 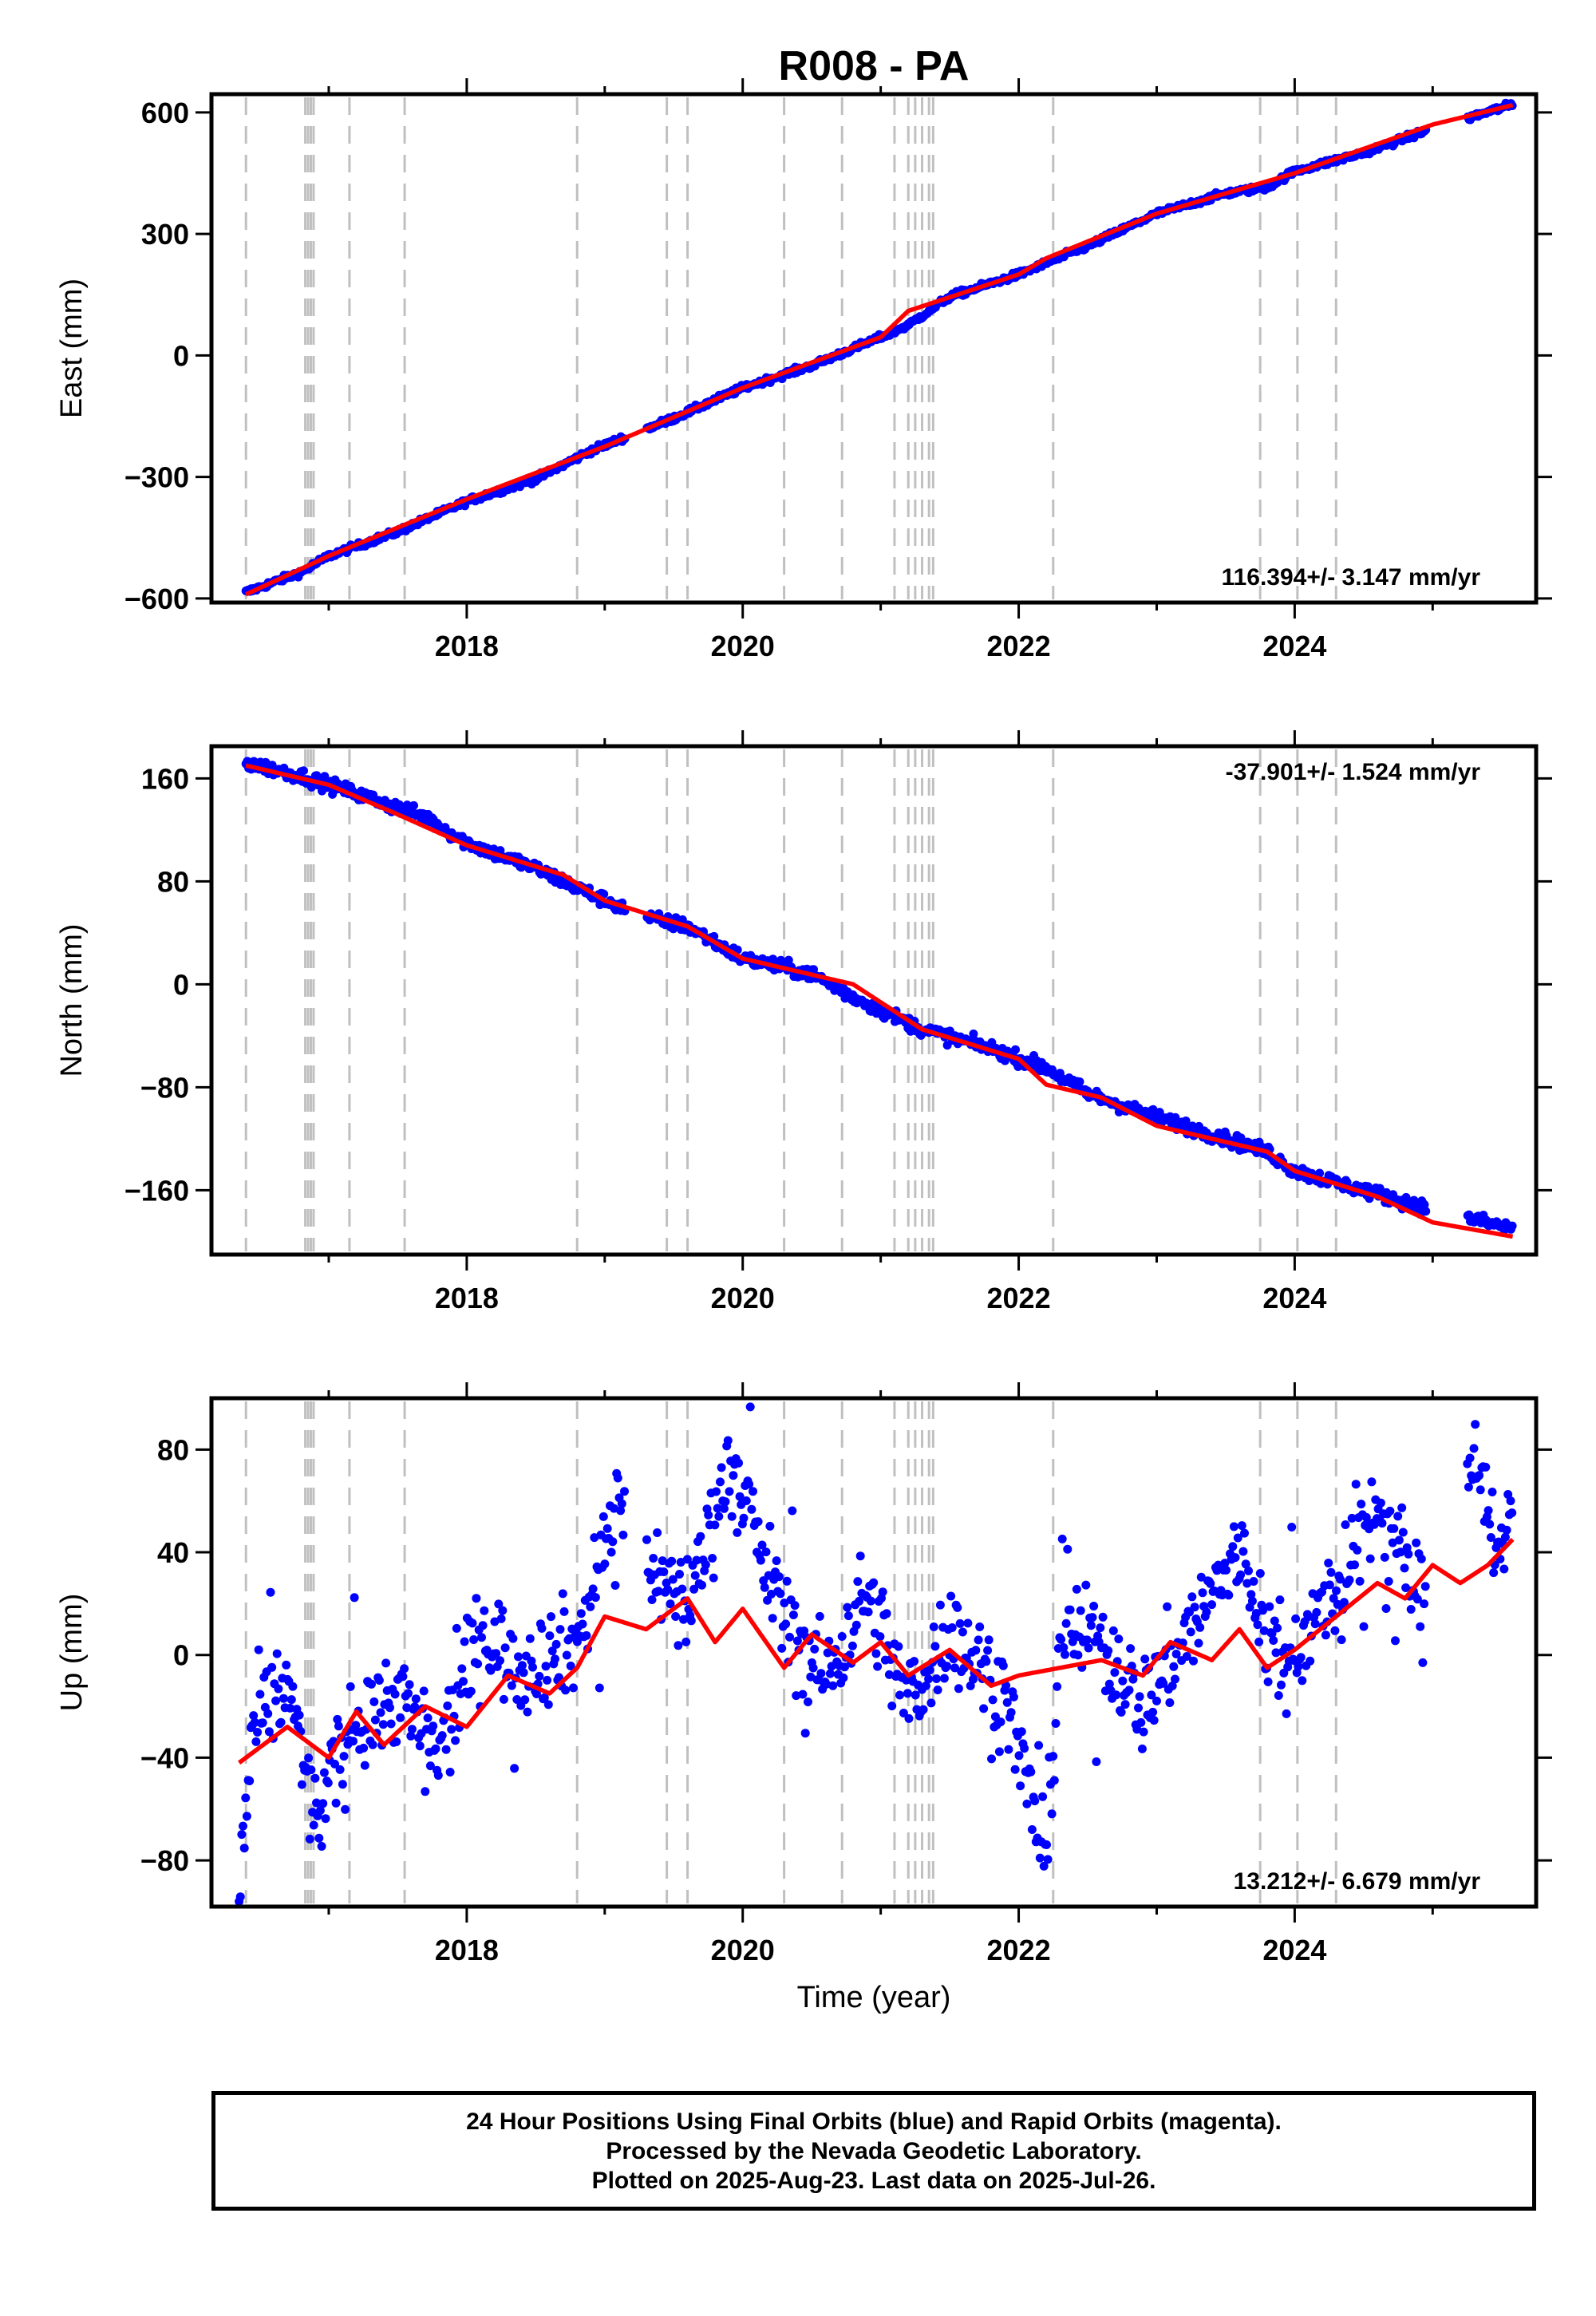 What do you see at coordinates (1353, 772) in the screenshot?
I see `velocity-label: -37.901+/- 1.524 mm/yr` at bounding box center [1353, 772].